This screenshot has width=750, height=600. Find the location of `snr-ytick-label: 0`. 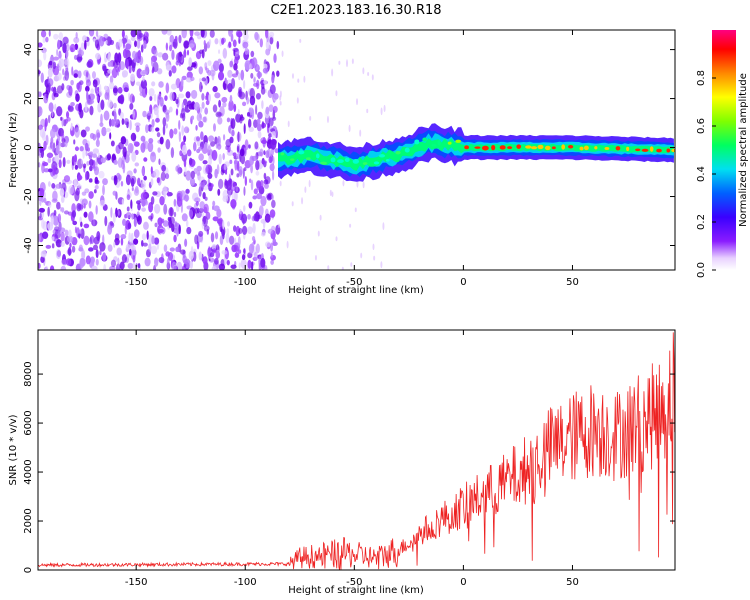

snr-ytick-label: 0 is located at coordinates (28, 570).